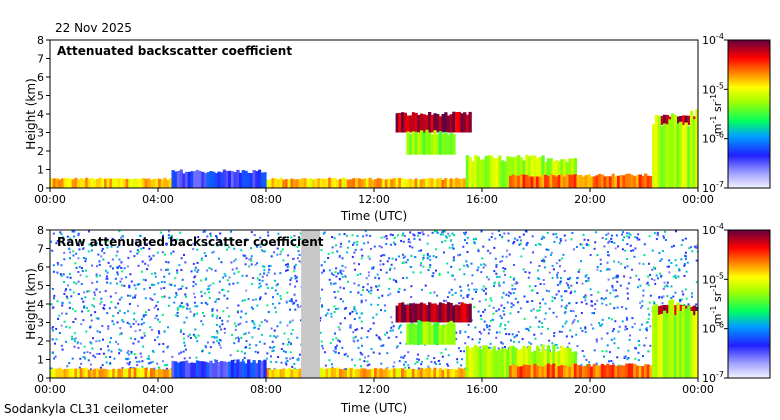 The image size is (780, 420). Describe the element at coordinates (374, 389) in the screenshot. I see `x-tick-label: 12:00` at that location.